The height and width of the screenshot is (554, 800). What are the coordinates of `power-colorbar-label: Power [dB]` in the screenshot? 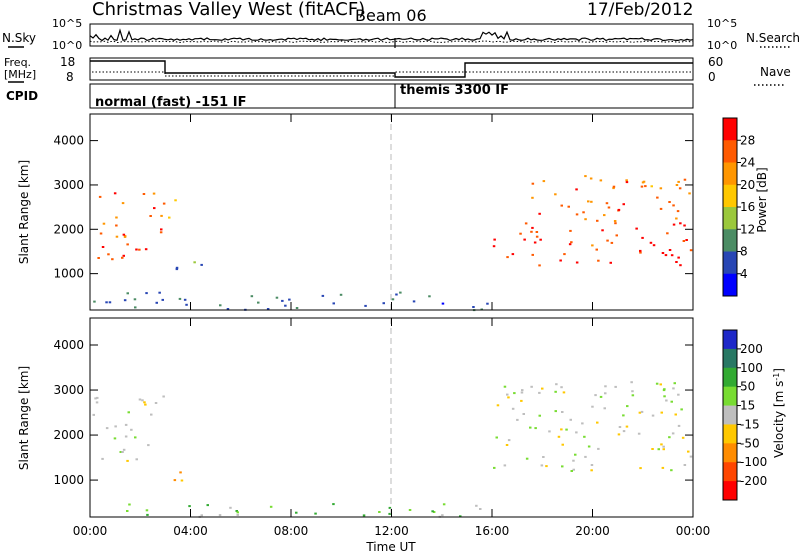 It's located at (762, 199).